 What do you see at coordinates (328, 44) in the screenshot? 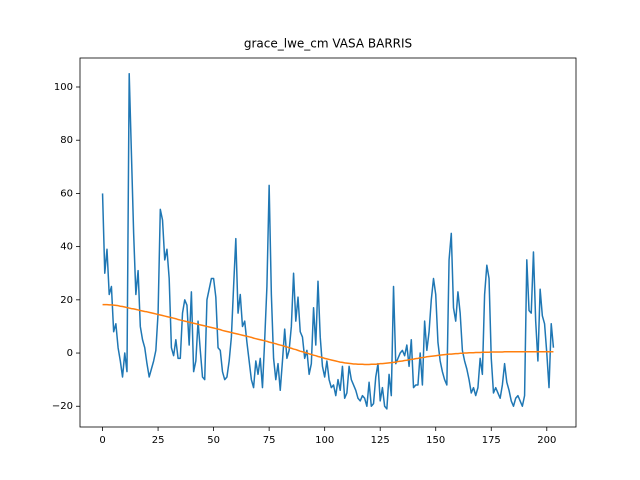
I see `chart-title: grace_lwe_cm VASA BARRIS` at bounding box center [328, 44].